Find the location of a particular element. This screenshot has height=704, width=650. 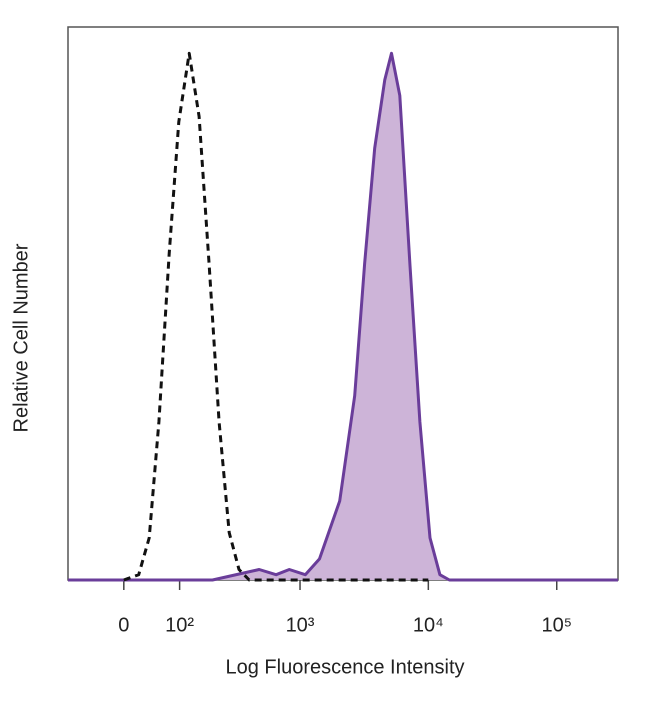

x-tick-label: 0 is located at coordinates (123, 625).